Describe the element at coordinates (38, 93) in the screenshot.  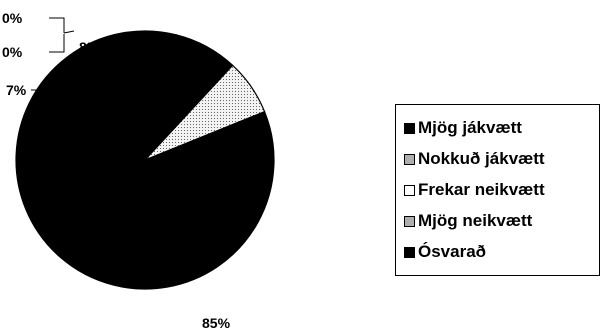
I see `leader-line-nokkud-jakvaett` at that location.